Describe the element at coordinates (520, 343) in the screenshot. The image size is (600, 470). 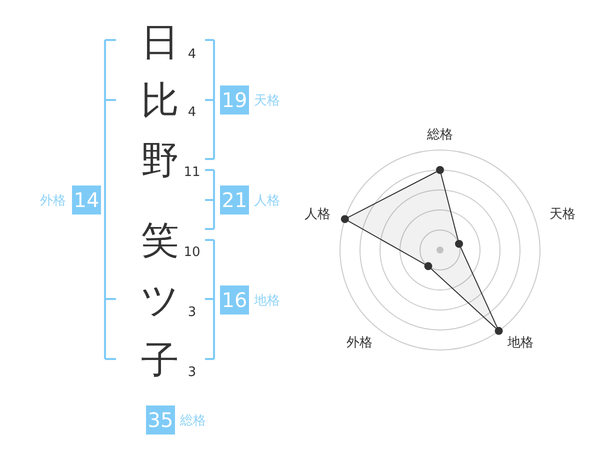
I see `spoke-label: 地格` at that location.